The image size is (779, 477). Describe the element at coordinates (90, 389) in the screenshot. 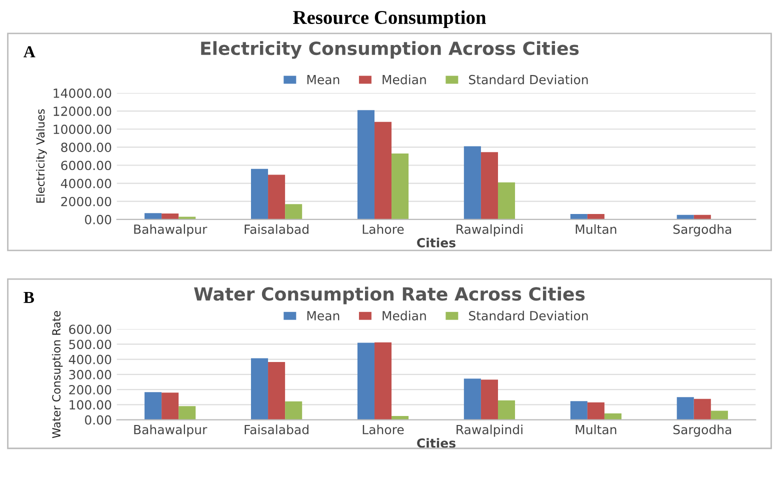

I see `y-tick-label: 200.00` at that location.